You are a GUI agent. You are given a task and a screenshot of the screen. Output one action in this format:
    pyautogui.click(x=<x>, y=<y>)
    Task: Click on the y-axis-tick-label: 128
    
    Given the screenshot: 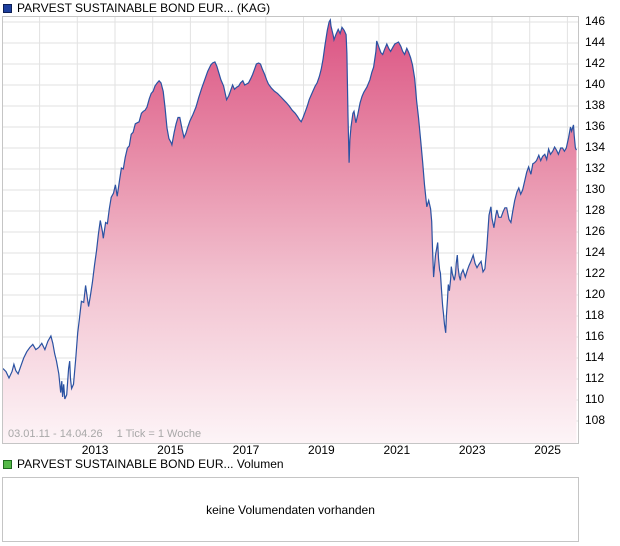 What is the action you would take?
    pyautogui.click(x=595, y=210)
    